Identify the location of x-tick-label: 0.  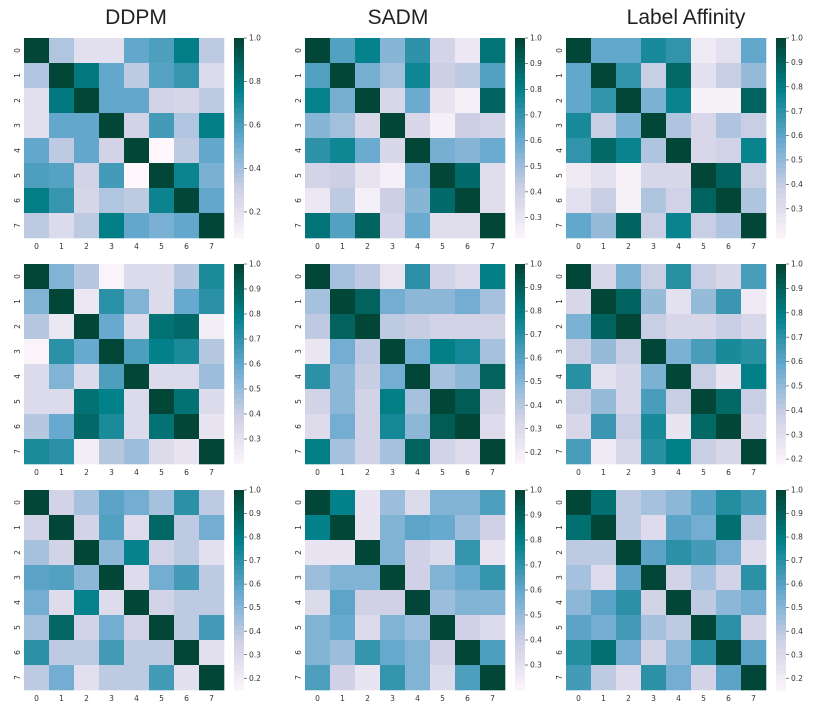
(578, 246).